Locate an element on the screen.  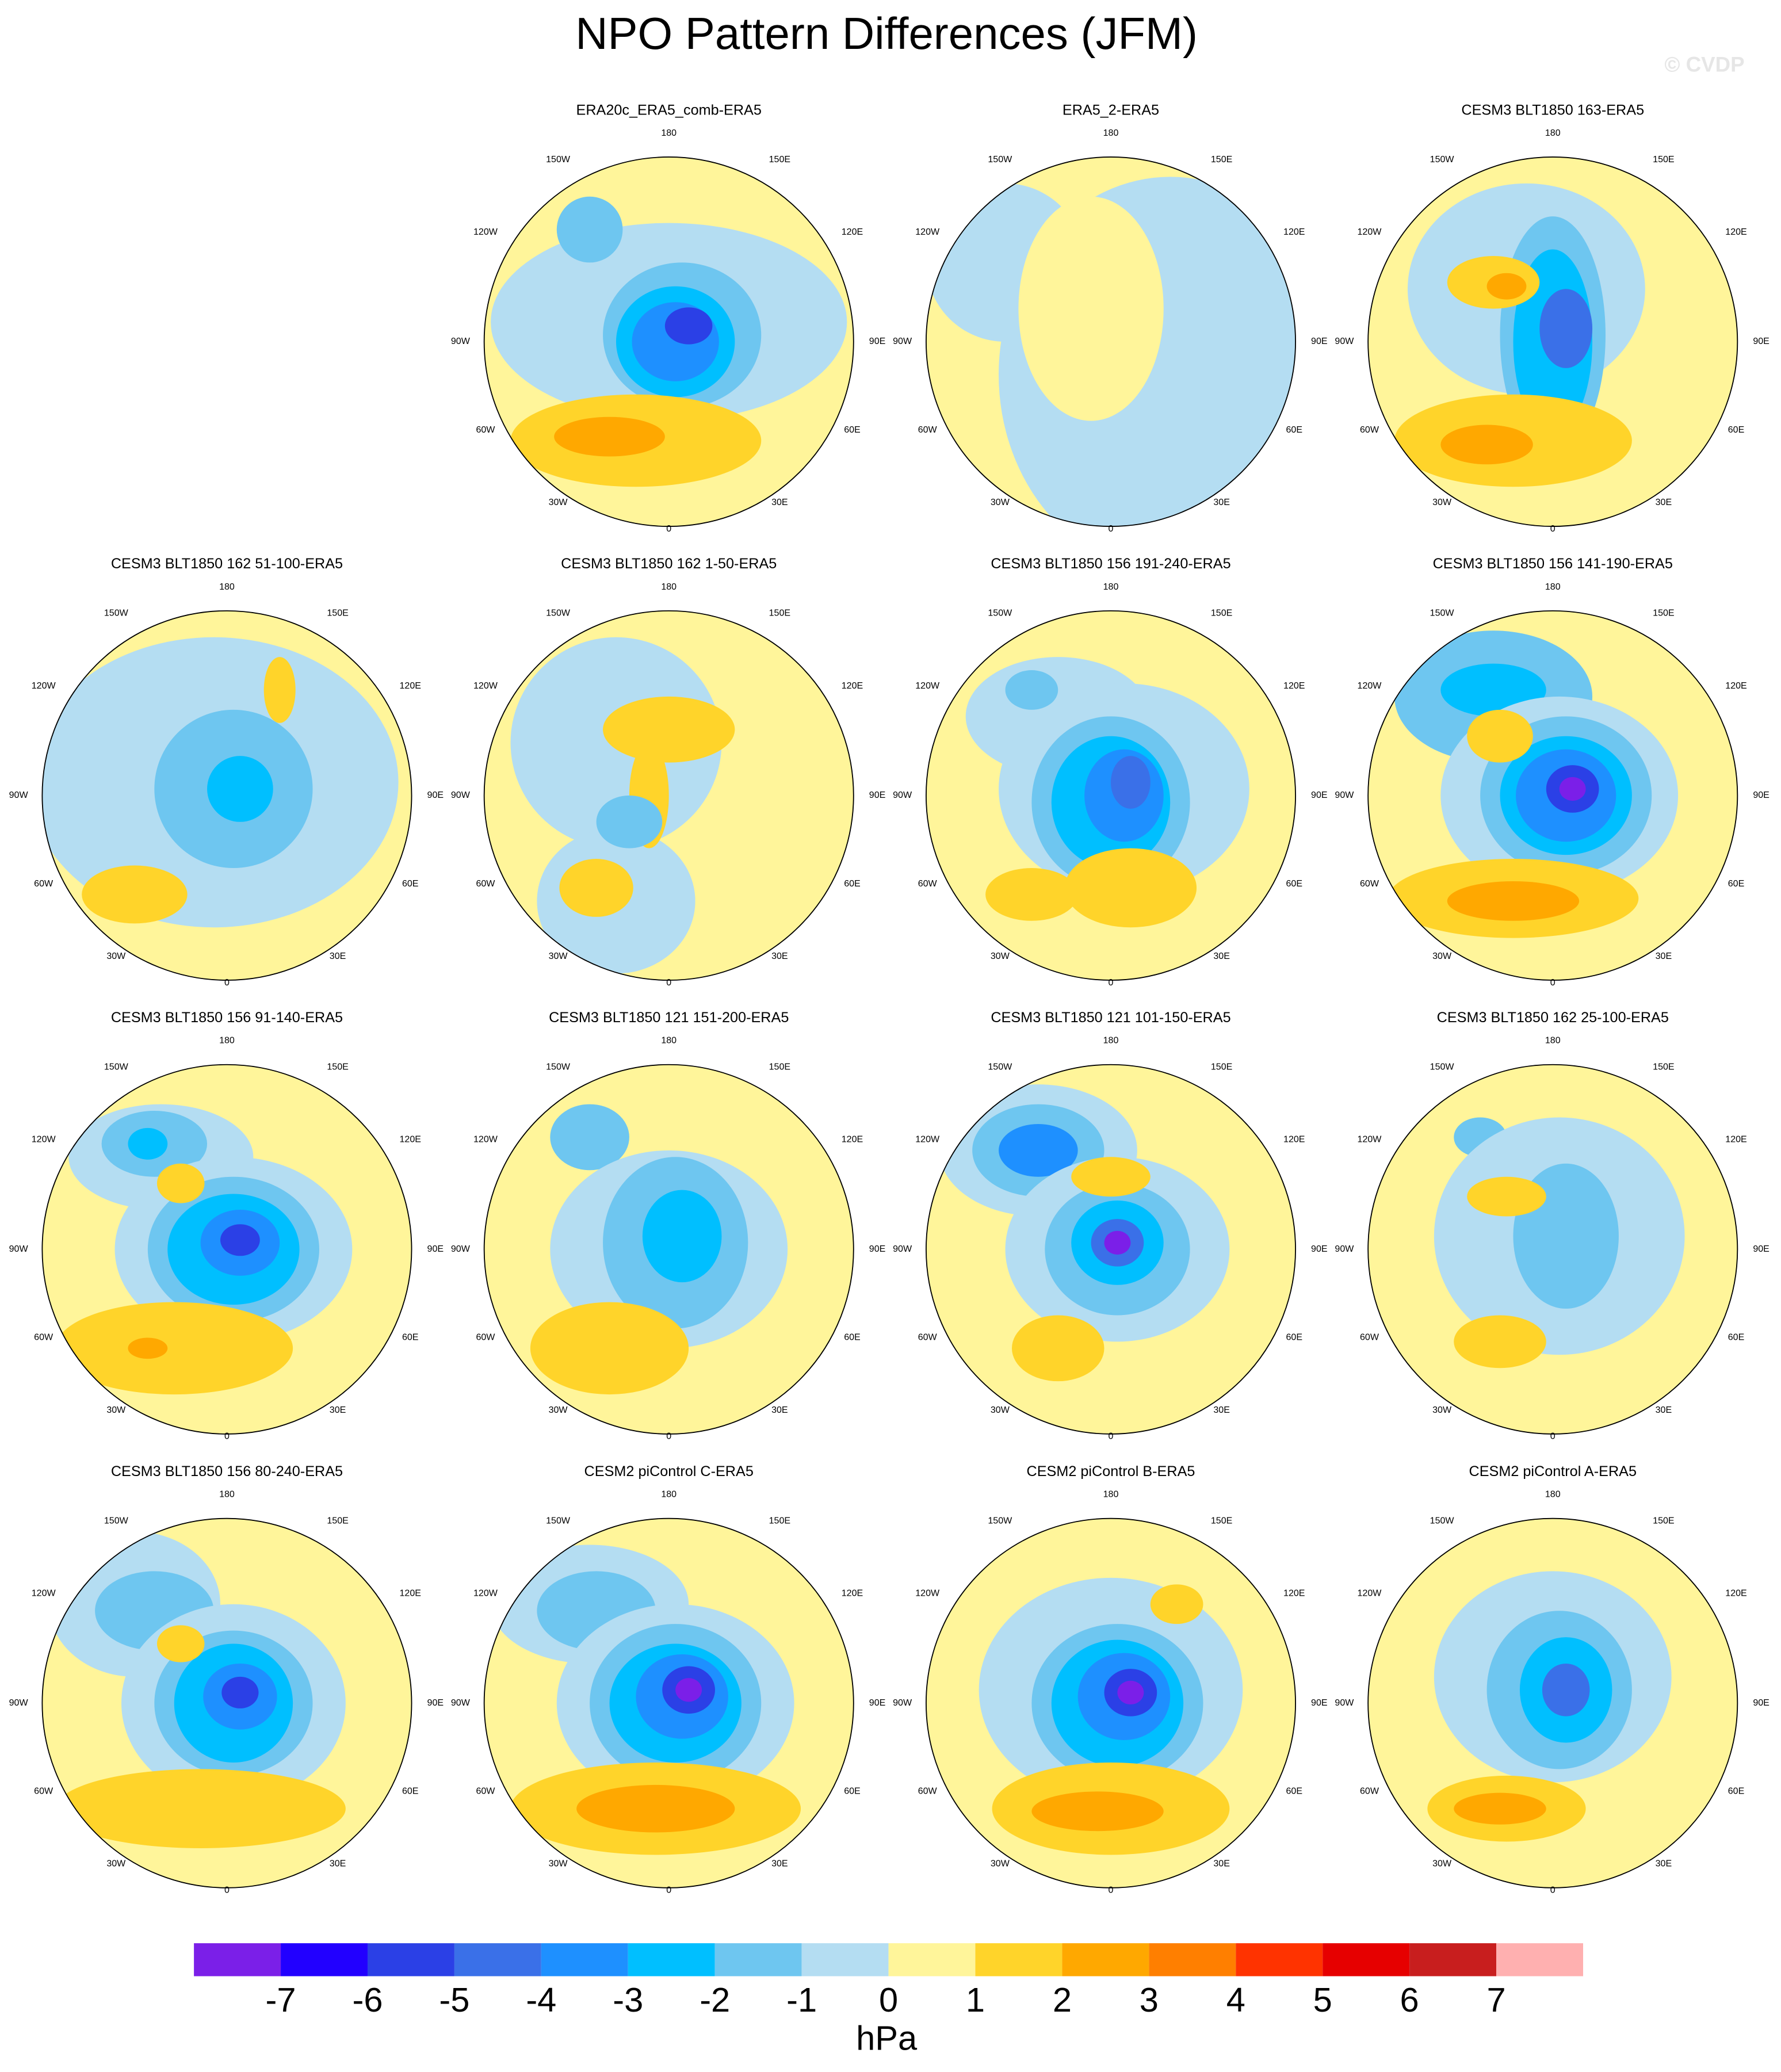
colorbar-tick-label: 5 is located at coordinates (1322, 2000).